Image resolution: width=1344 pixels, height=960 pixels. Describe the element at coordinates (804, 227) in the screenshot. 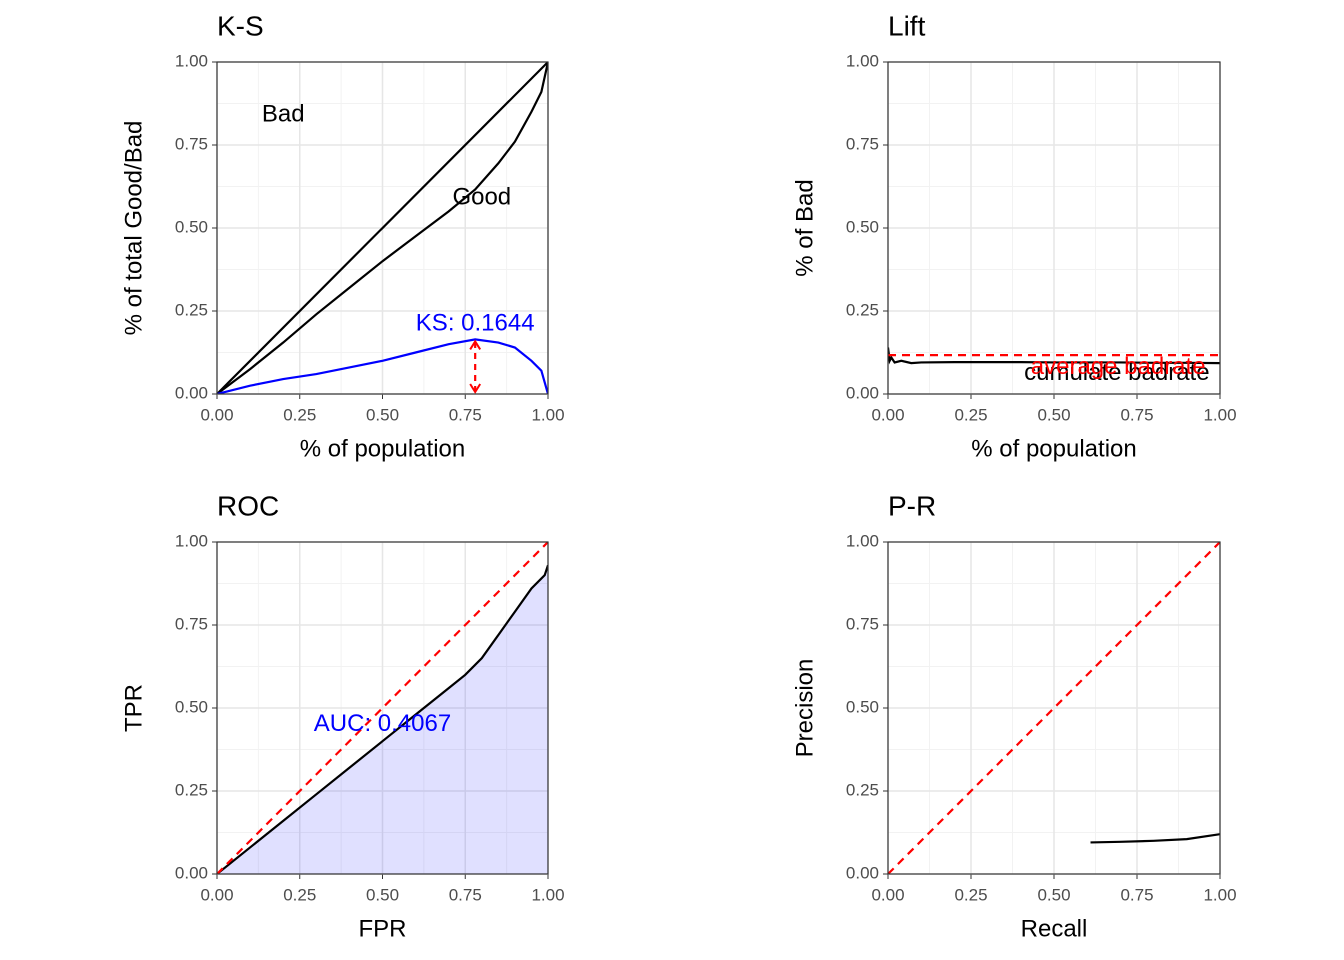

I see `y-axis-title: % of Bad` at that location.